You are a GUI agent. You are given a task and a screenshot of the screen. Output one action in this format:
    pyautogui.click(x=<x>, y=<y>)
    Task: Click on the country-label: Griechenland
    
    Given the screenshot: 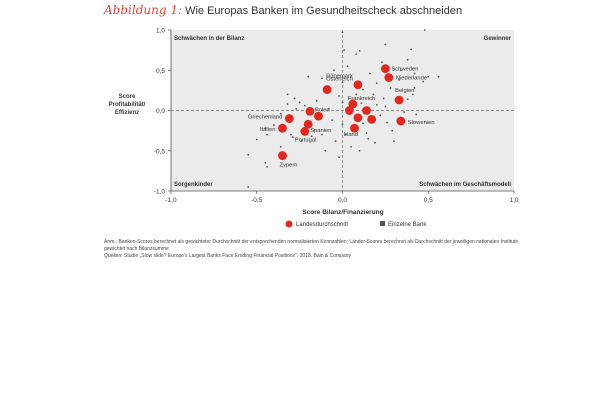 What is the action you would take?
    pyautogui.click(x=265, y=118)
    